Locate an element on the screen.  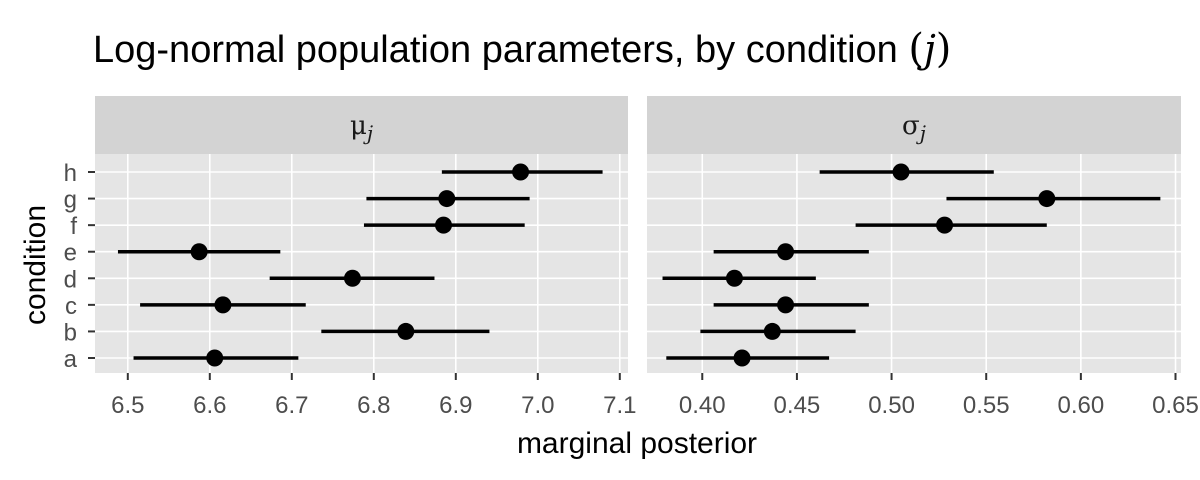
x-tick-label: 7.0 is located at coordinates (537, 405).